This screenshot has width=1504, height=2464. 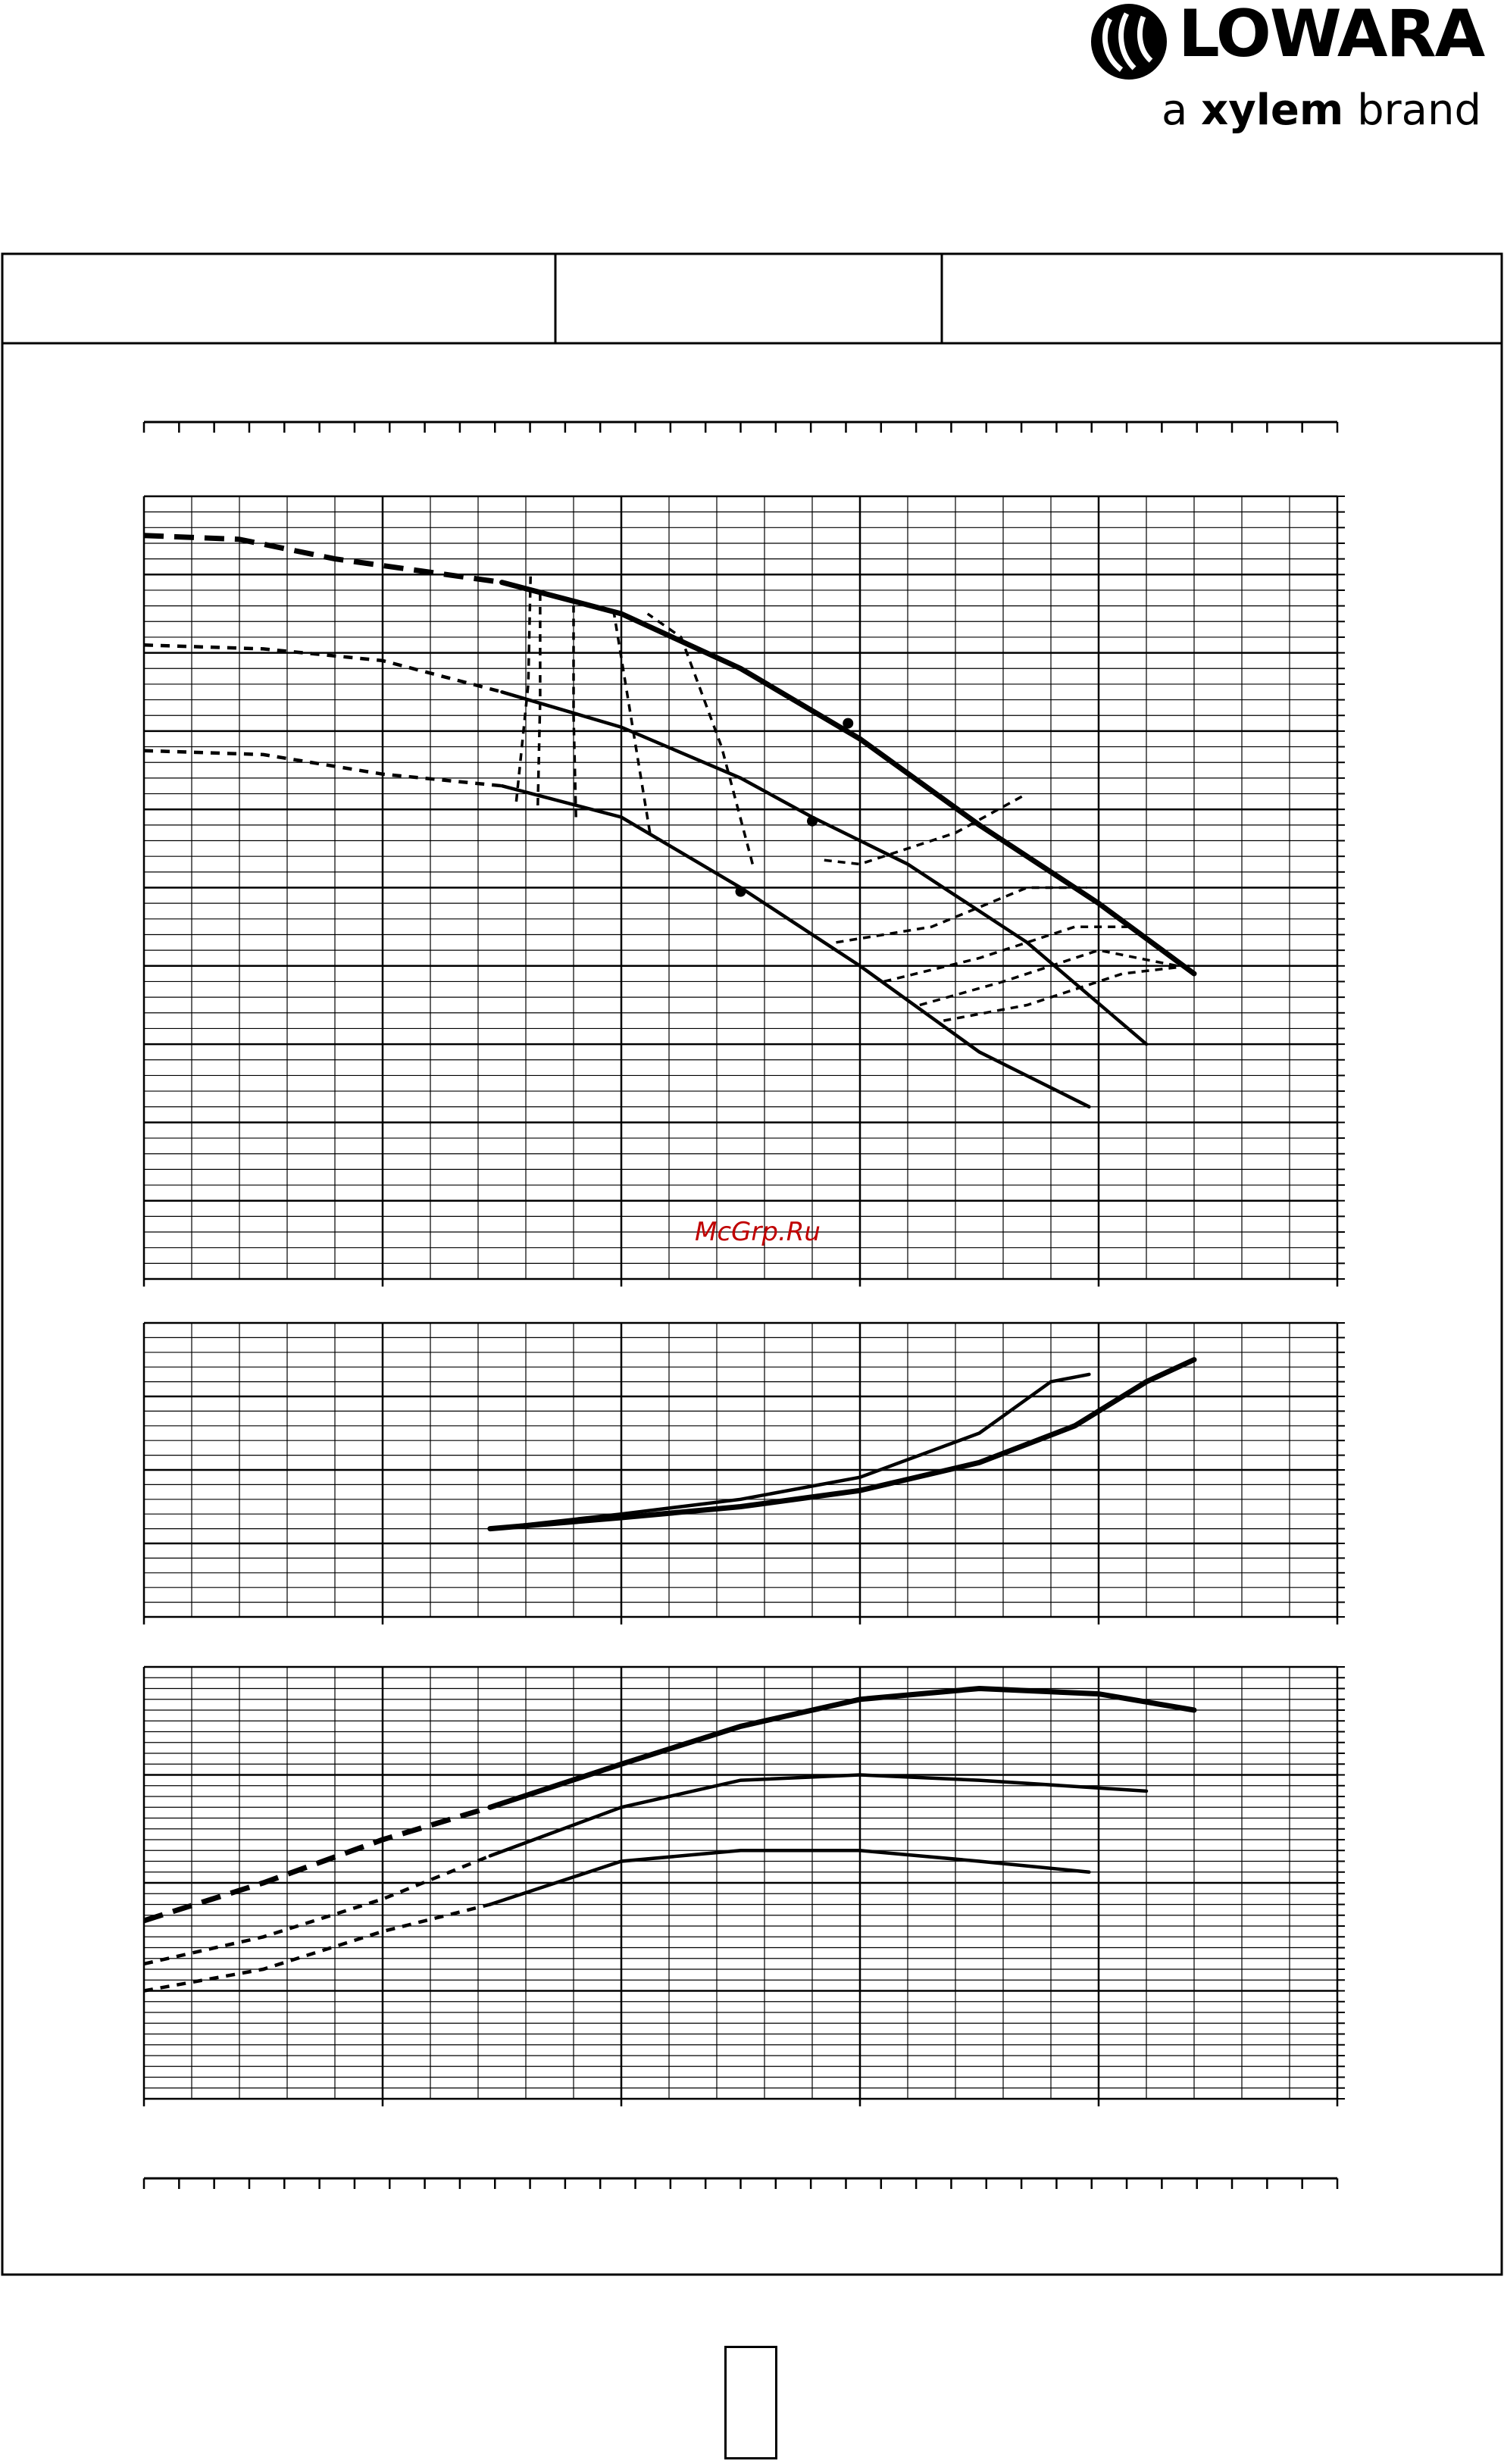 I want to click on tagline-suffix: brand, so click(x=1419, y=110).